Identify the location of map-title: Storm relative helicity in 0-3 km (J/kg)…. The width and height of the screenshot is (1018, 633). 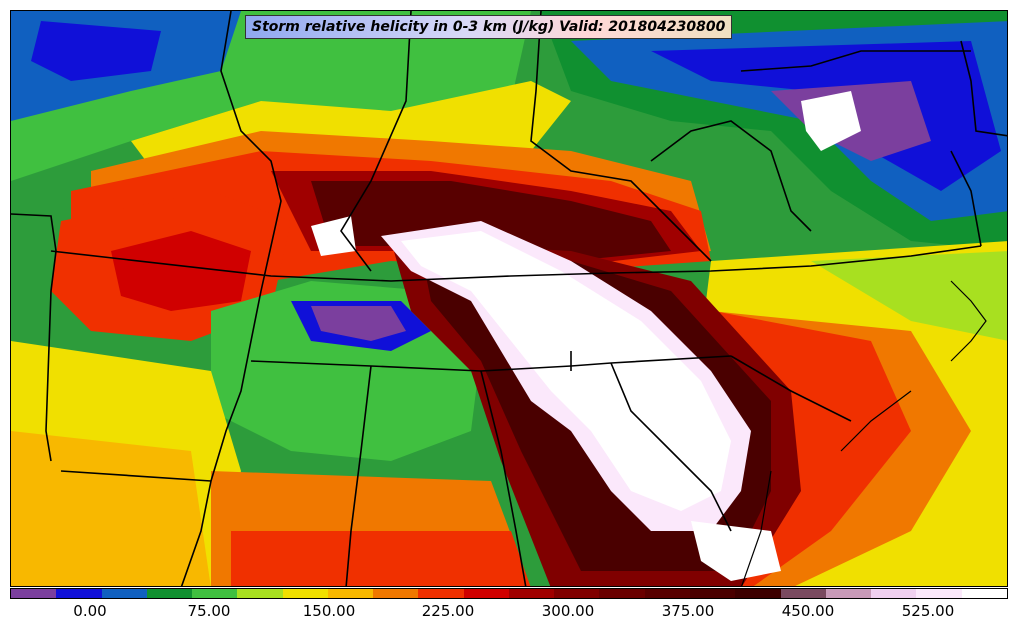
(489, 27).